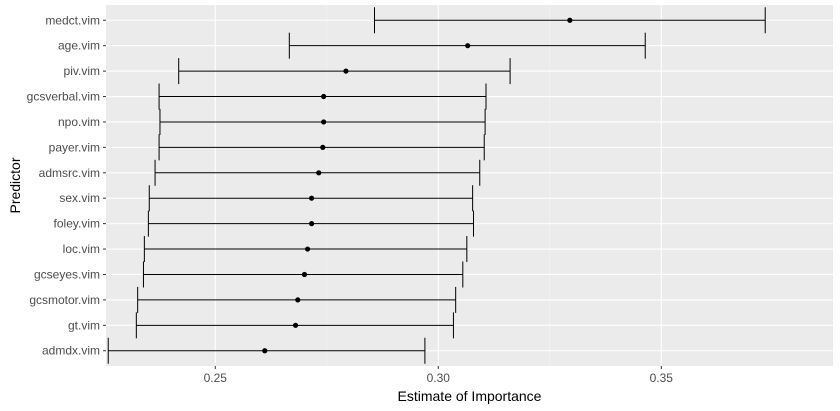  I want to click on x-tick-label: 0.25, so click(216, 378).